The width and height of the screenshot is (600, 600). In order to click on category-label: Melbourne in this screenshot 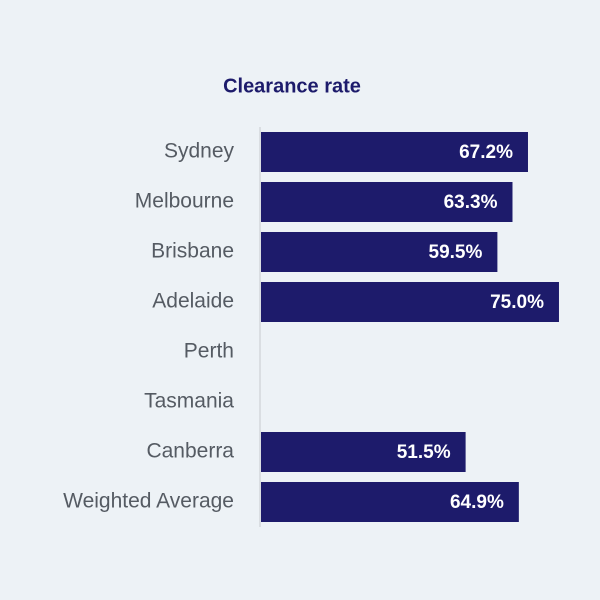, I will do `click(184, 201)`.